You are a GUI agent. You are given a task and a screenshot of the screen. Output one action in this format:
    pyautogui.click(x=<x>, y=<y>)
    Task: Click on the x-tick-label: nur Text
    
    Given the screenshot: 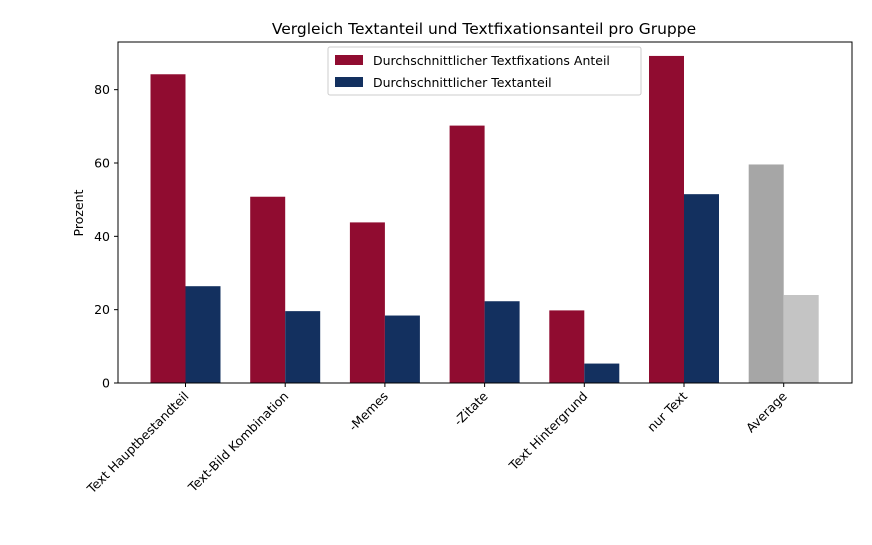 What is the action you would take?
    pyautogui.click(x=667, y=411)
    